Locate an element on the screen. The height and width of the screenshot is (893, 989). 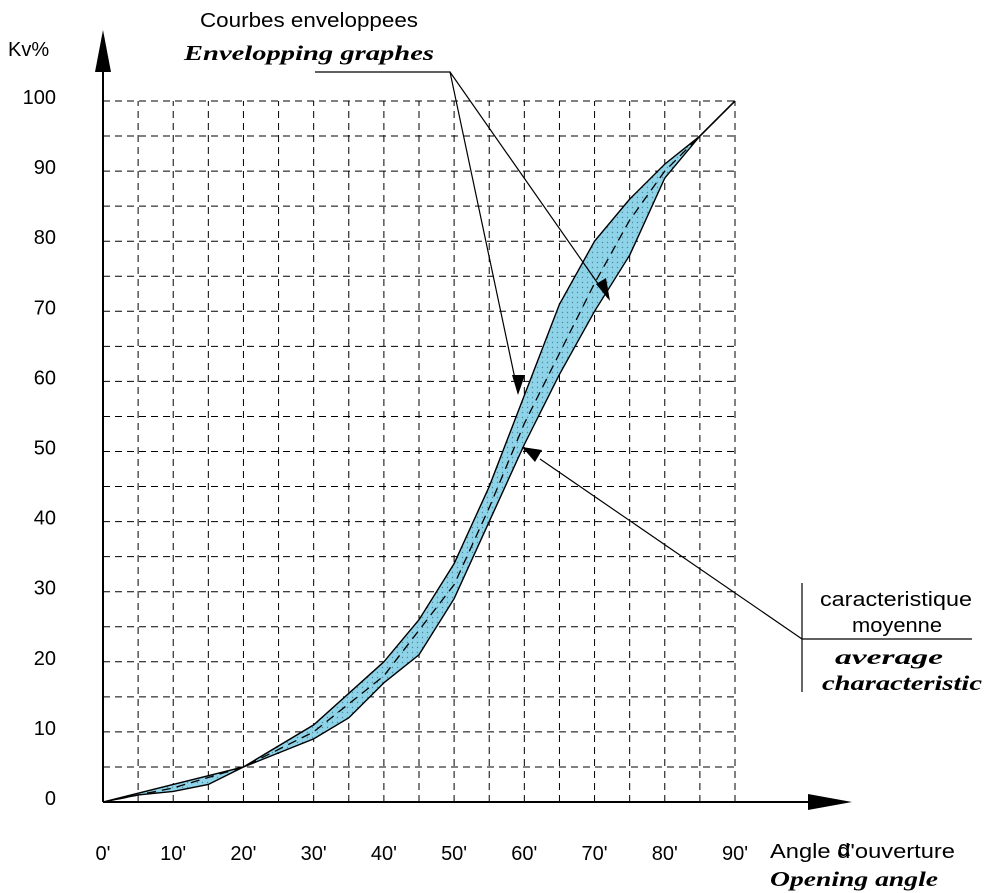
x-tick-label: 80' is located at coordinates (665, 854).